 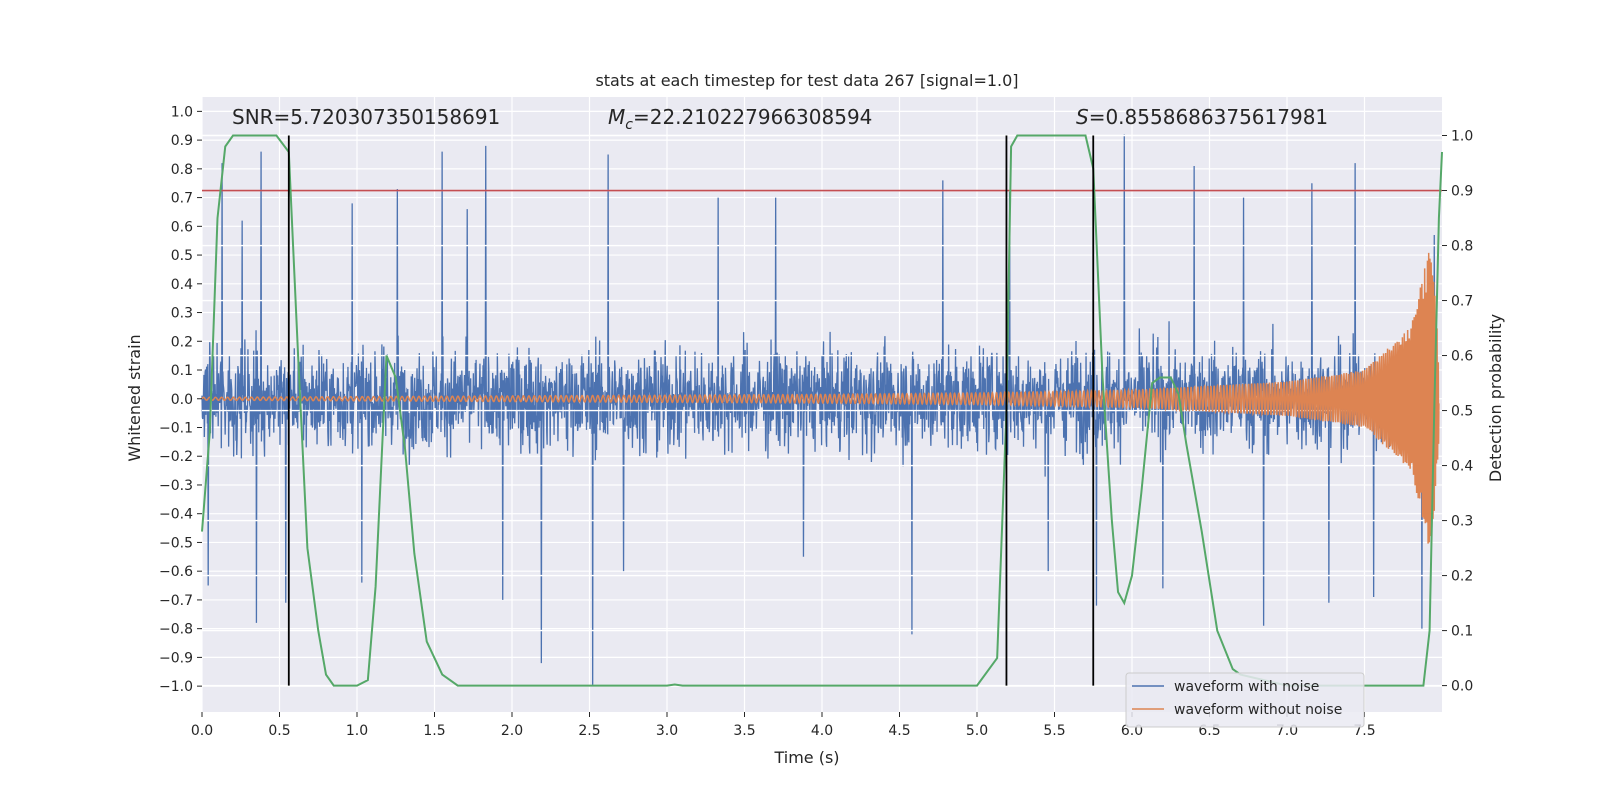 What do you see at coordinates (977, 731) in the screenshot?
I see `x-tick-label: 5.0` at bounding box center [977, 731].